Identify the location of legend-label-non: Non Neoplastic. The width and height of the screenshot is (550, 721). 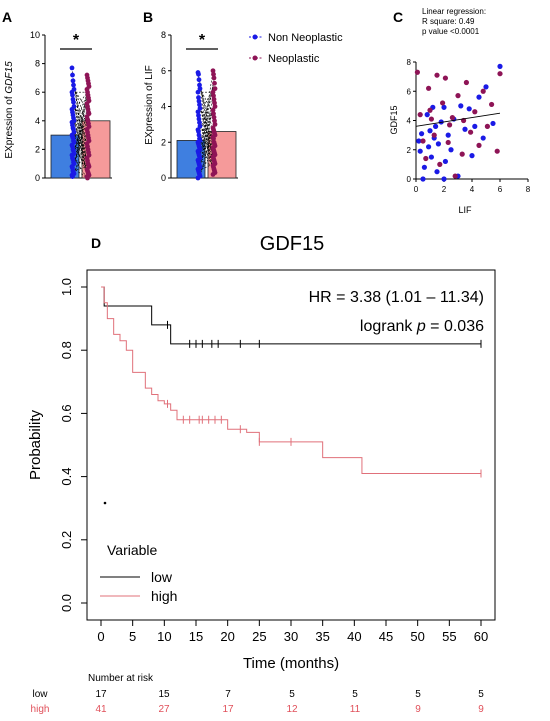
(305, 38).